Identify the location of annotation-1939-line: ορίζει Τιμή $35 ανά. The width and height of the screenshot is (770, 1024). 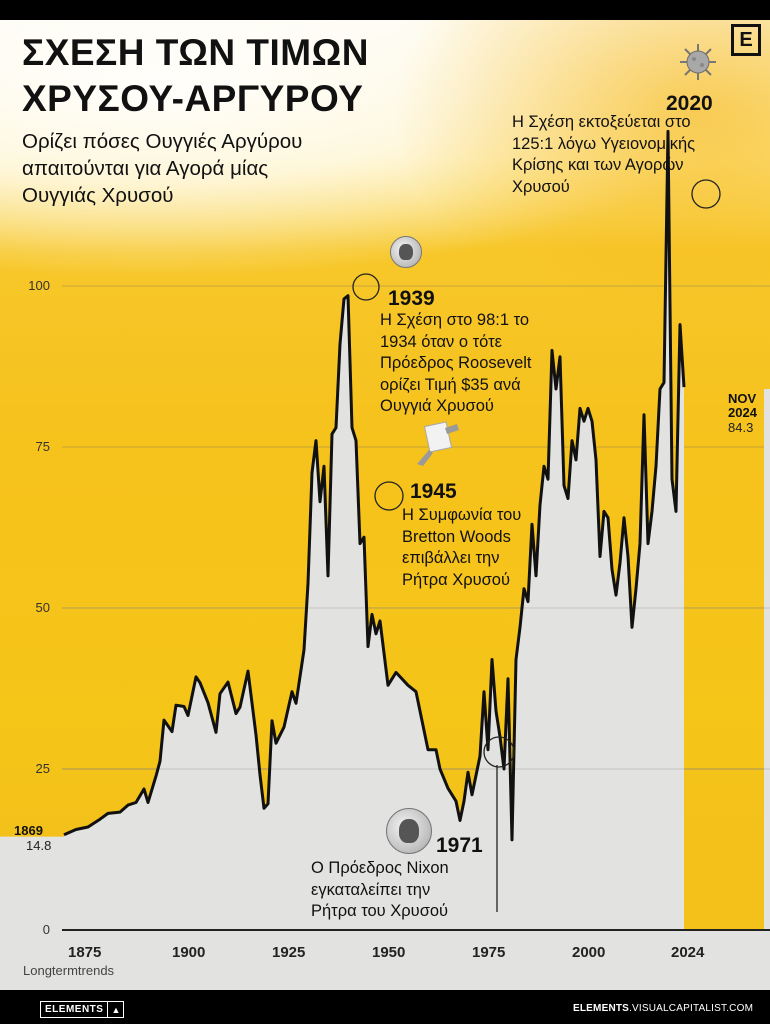
(450, 384).